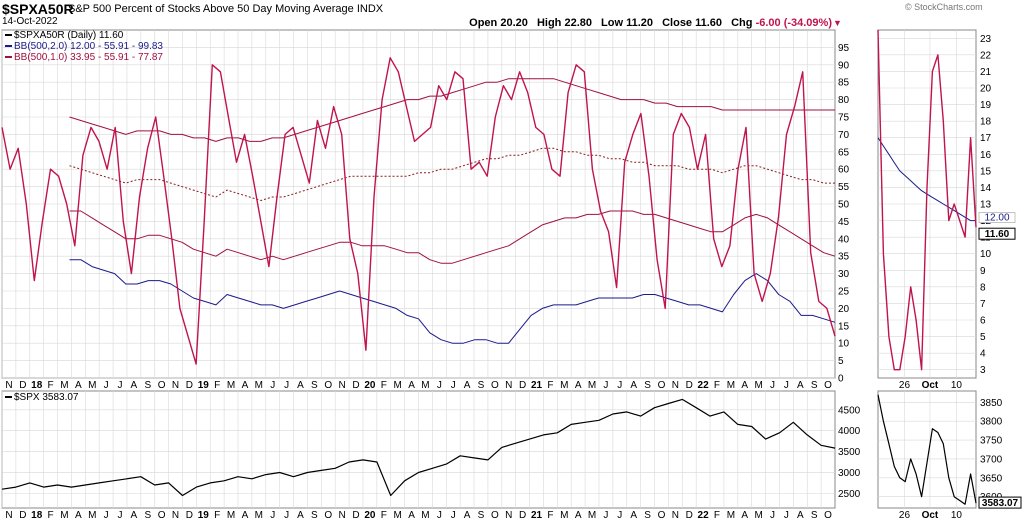  Describe the element at coordinates (844, 170) in the screenshot. I see `y-tick-label: 60` at that location.